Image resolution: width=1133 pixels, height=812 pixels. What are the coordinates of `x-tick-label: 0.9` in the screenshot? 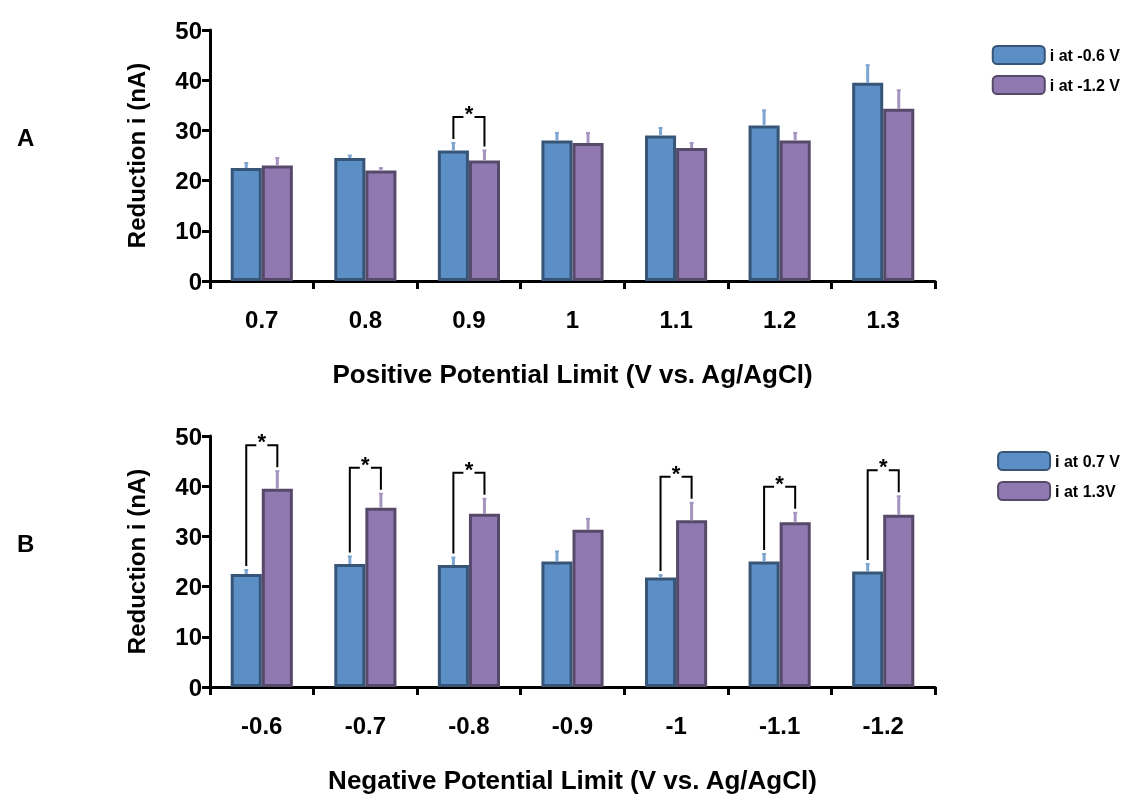 It's located at (469, 319).